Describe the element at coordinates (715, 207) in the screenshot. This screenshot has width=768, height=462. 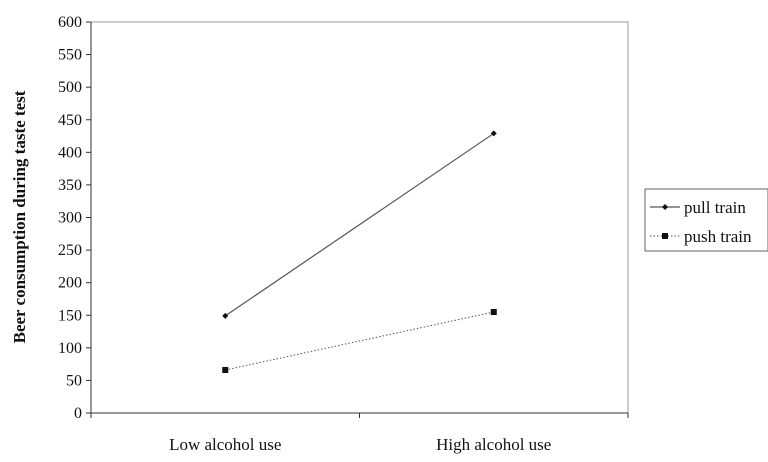
I see `legend-label-pull-train: pull train` at that location.